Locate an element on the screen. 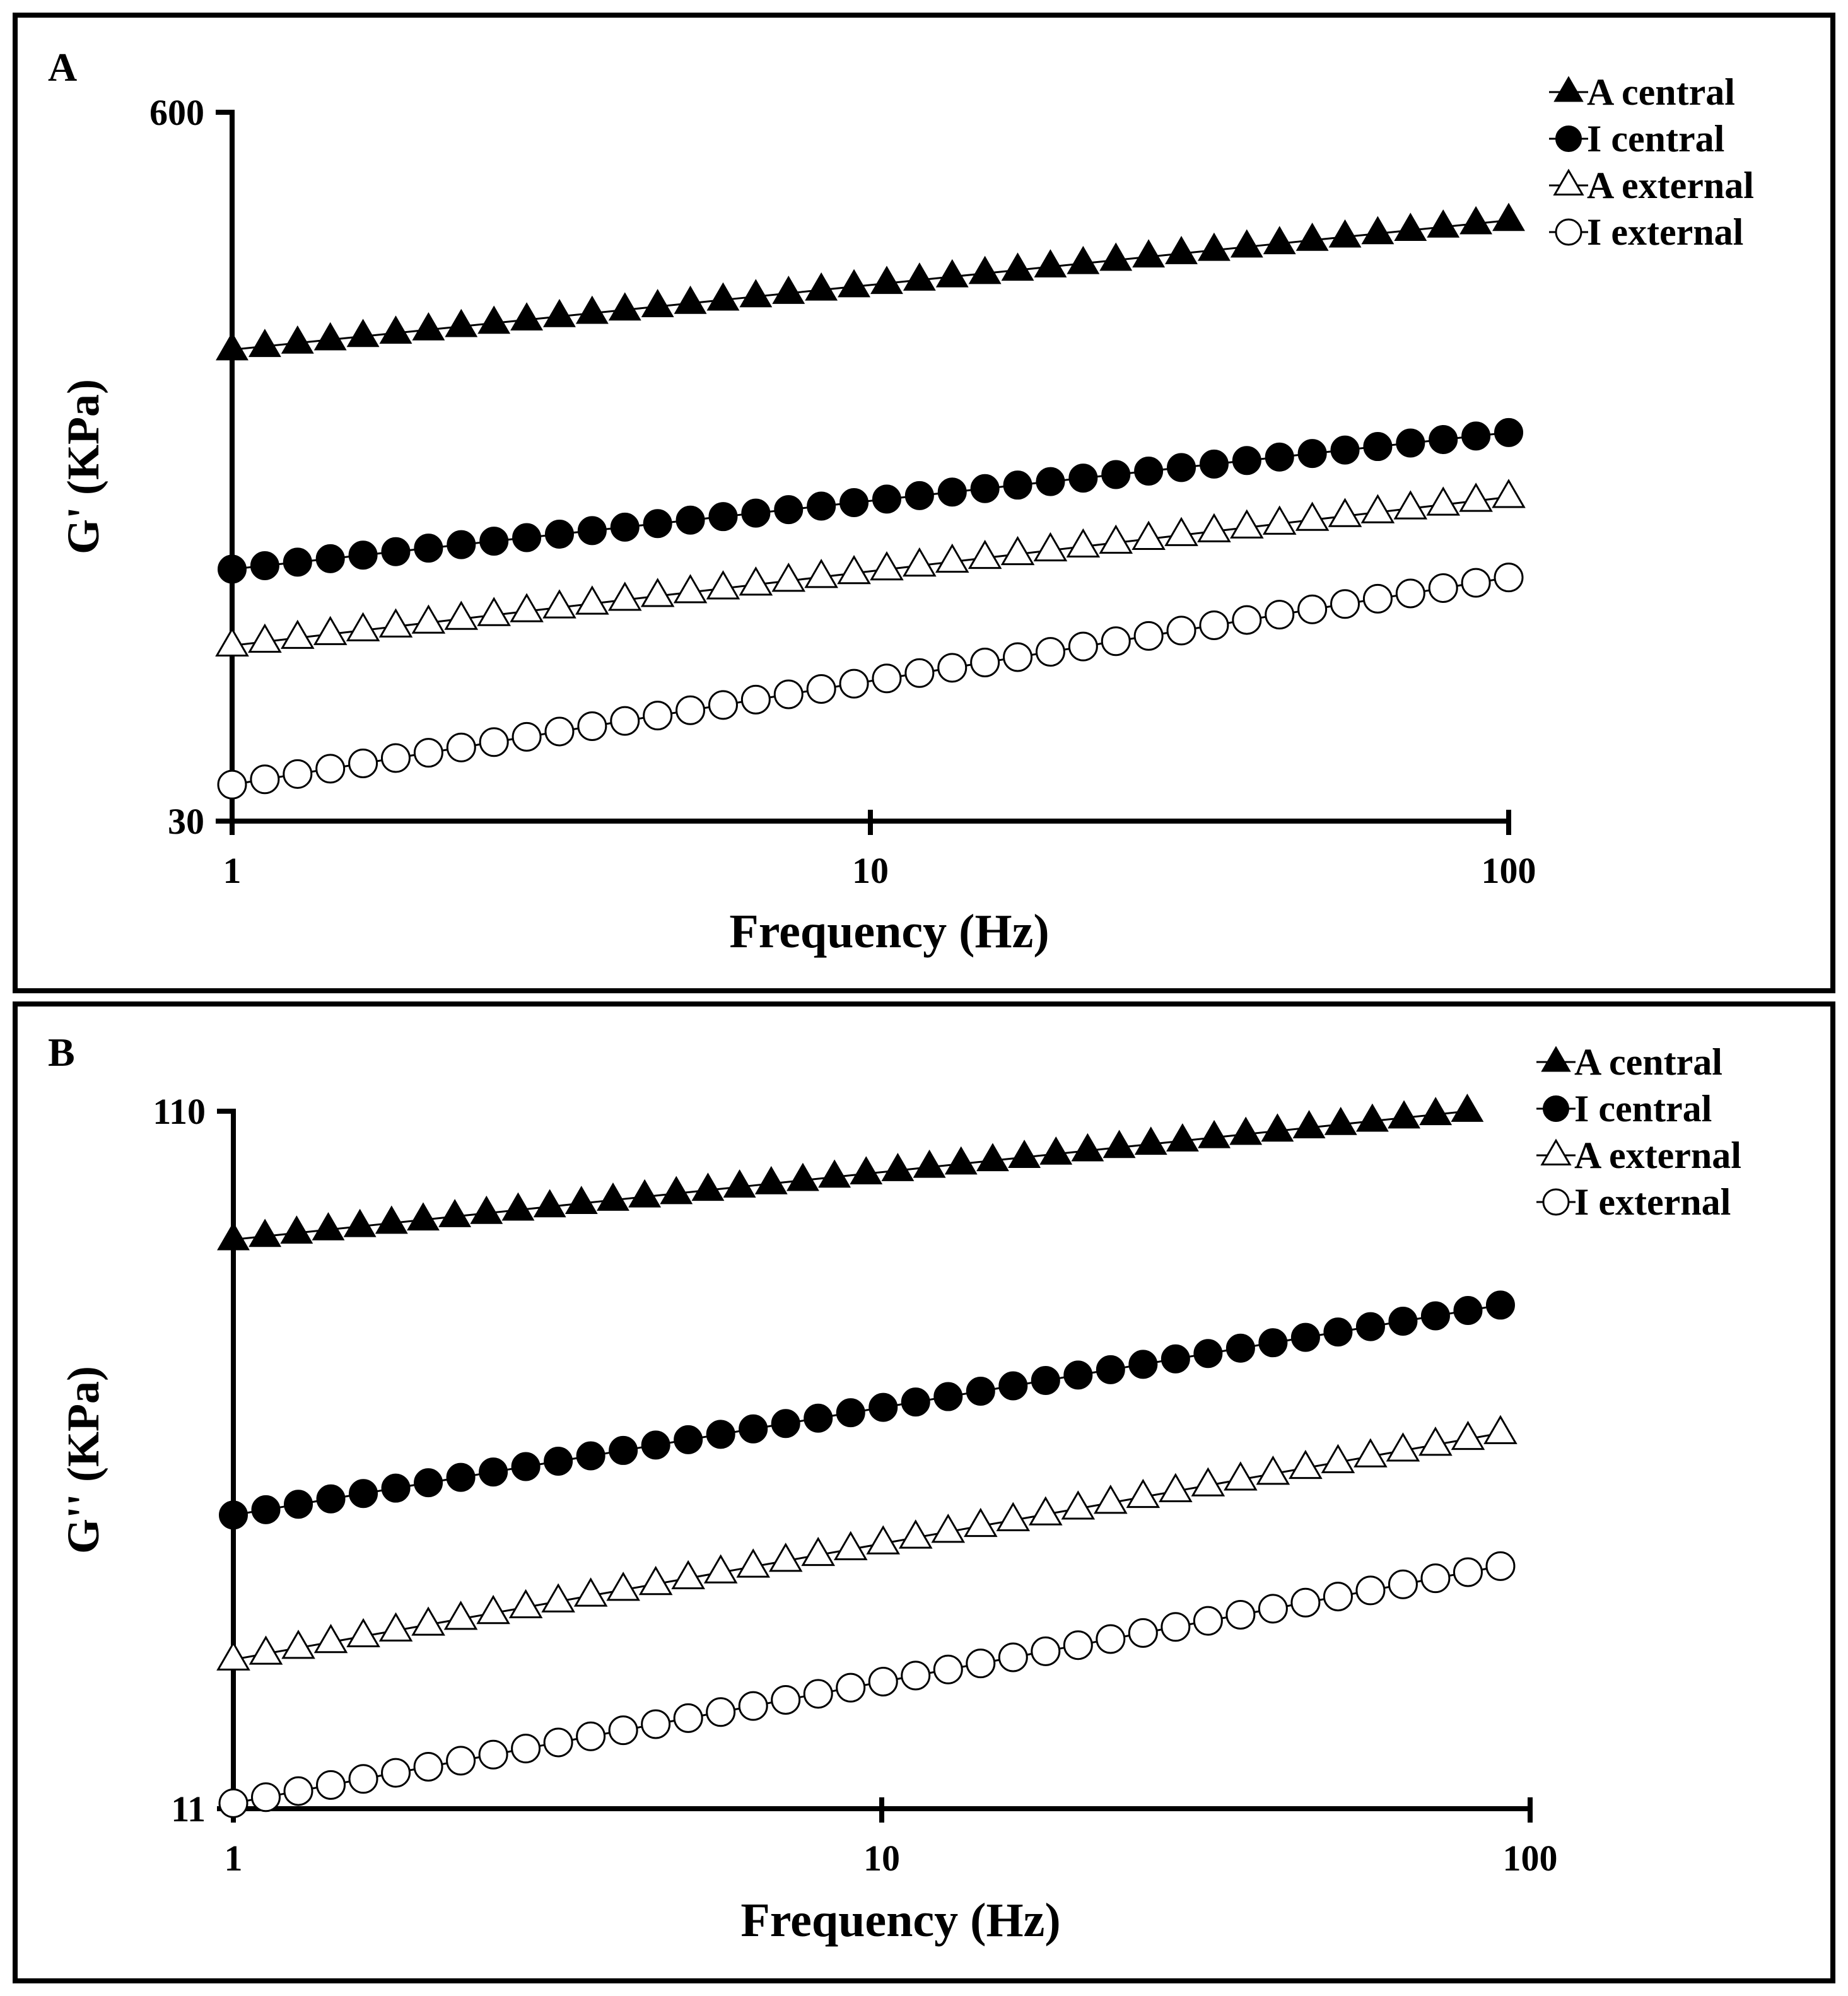 This screenshot has height=1996, width=1848. series-line is located at coordinates (870, 572).